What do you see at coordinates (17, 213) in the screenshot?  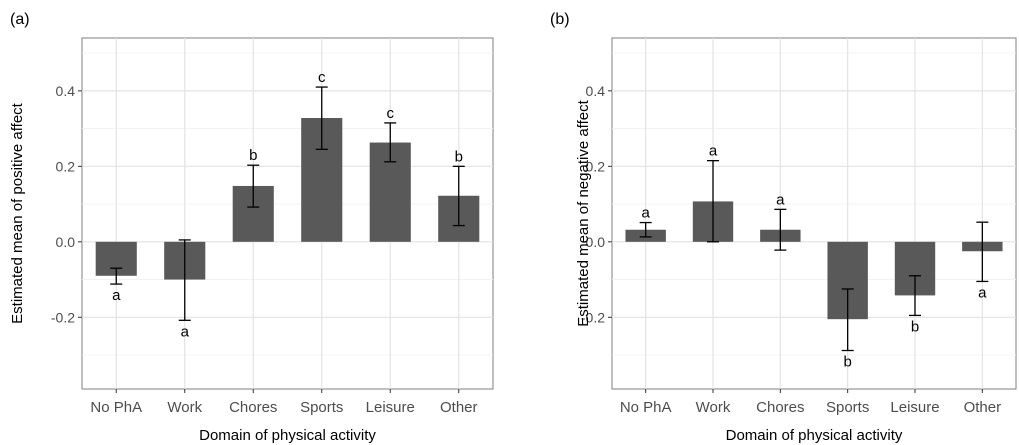 I see `y-axis-label: Estimated mean of positive affect` at bounding box center [17, 213].